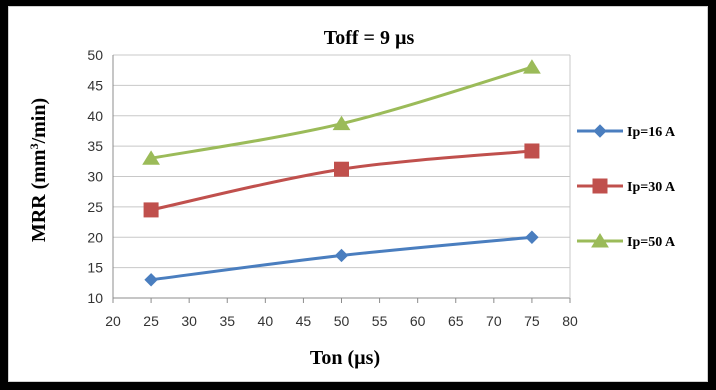  I want to click on x-tick-label: 50, so click(342, 321).